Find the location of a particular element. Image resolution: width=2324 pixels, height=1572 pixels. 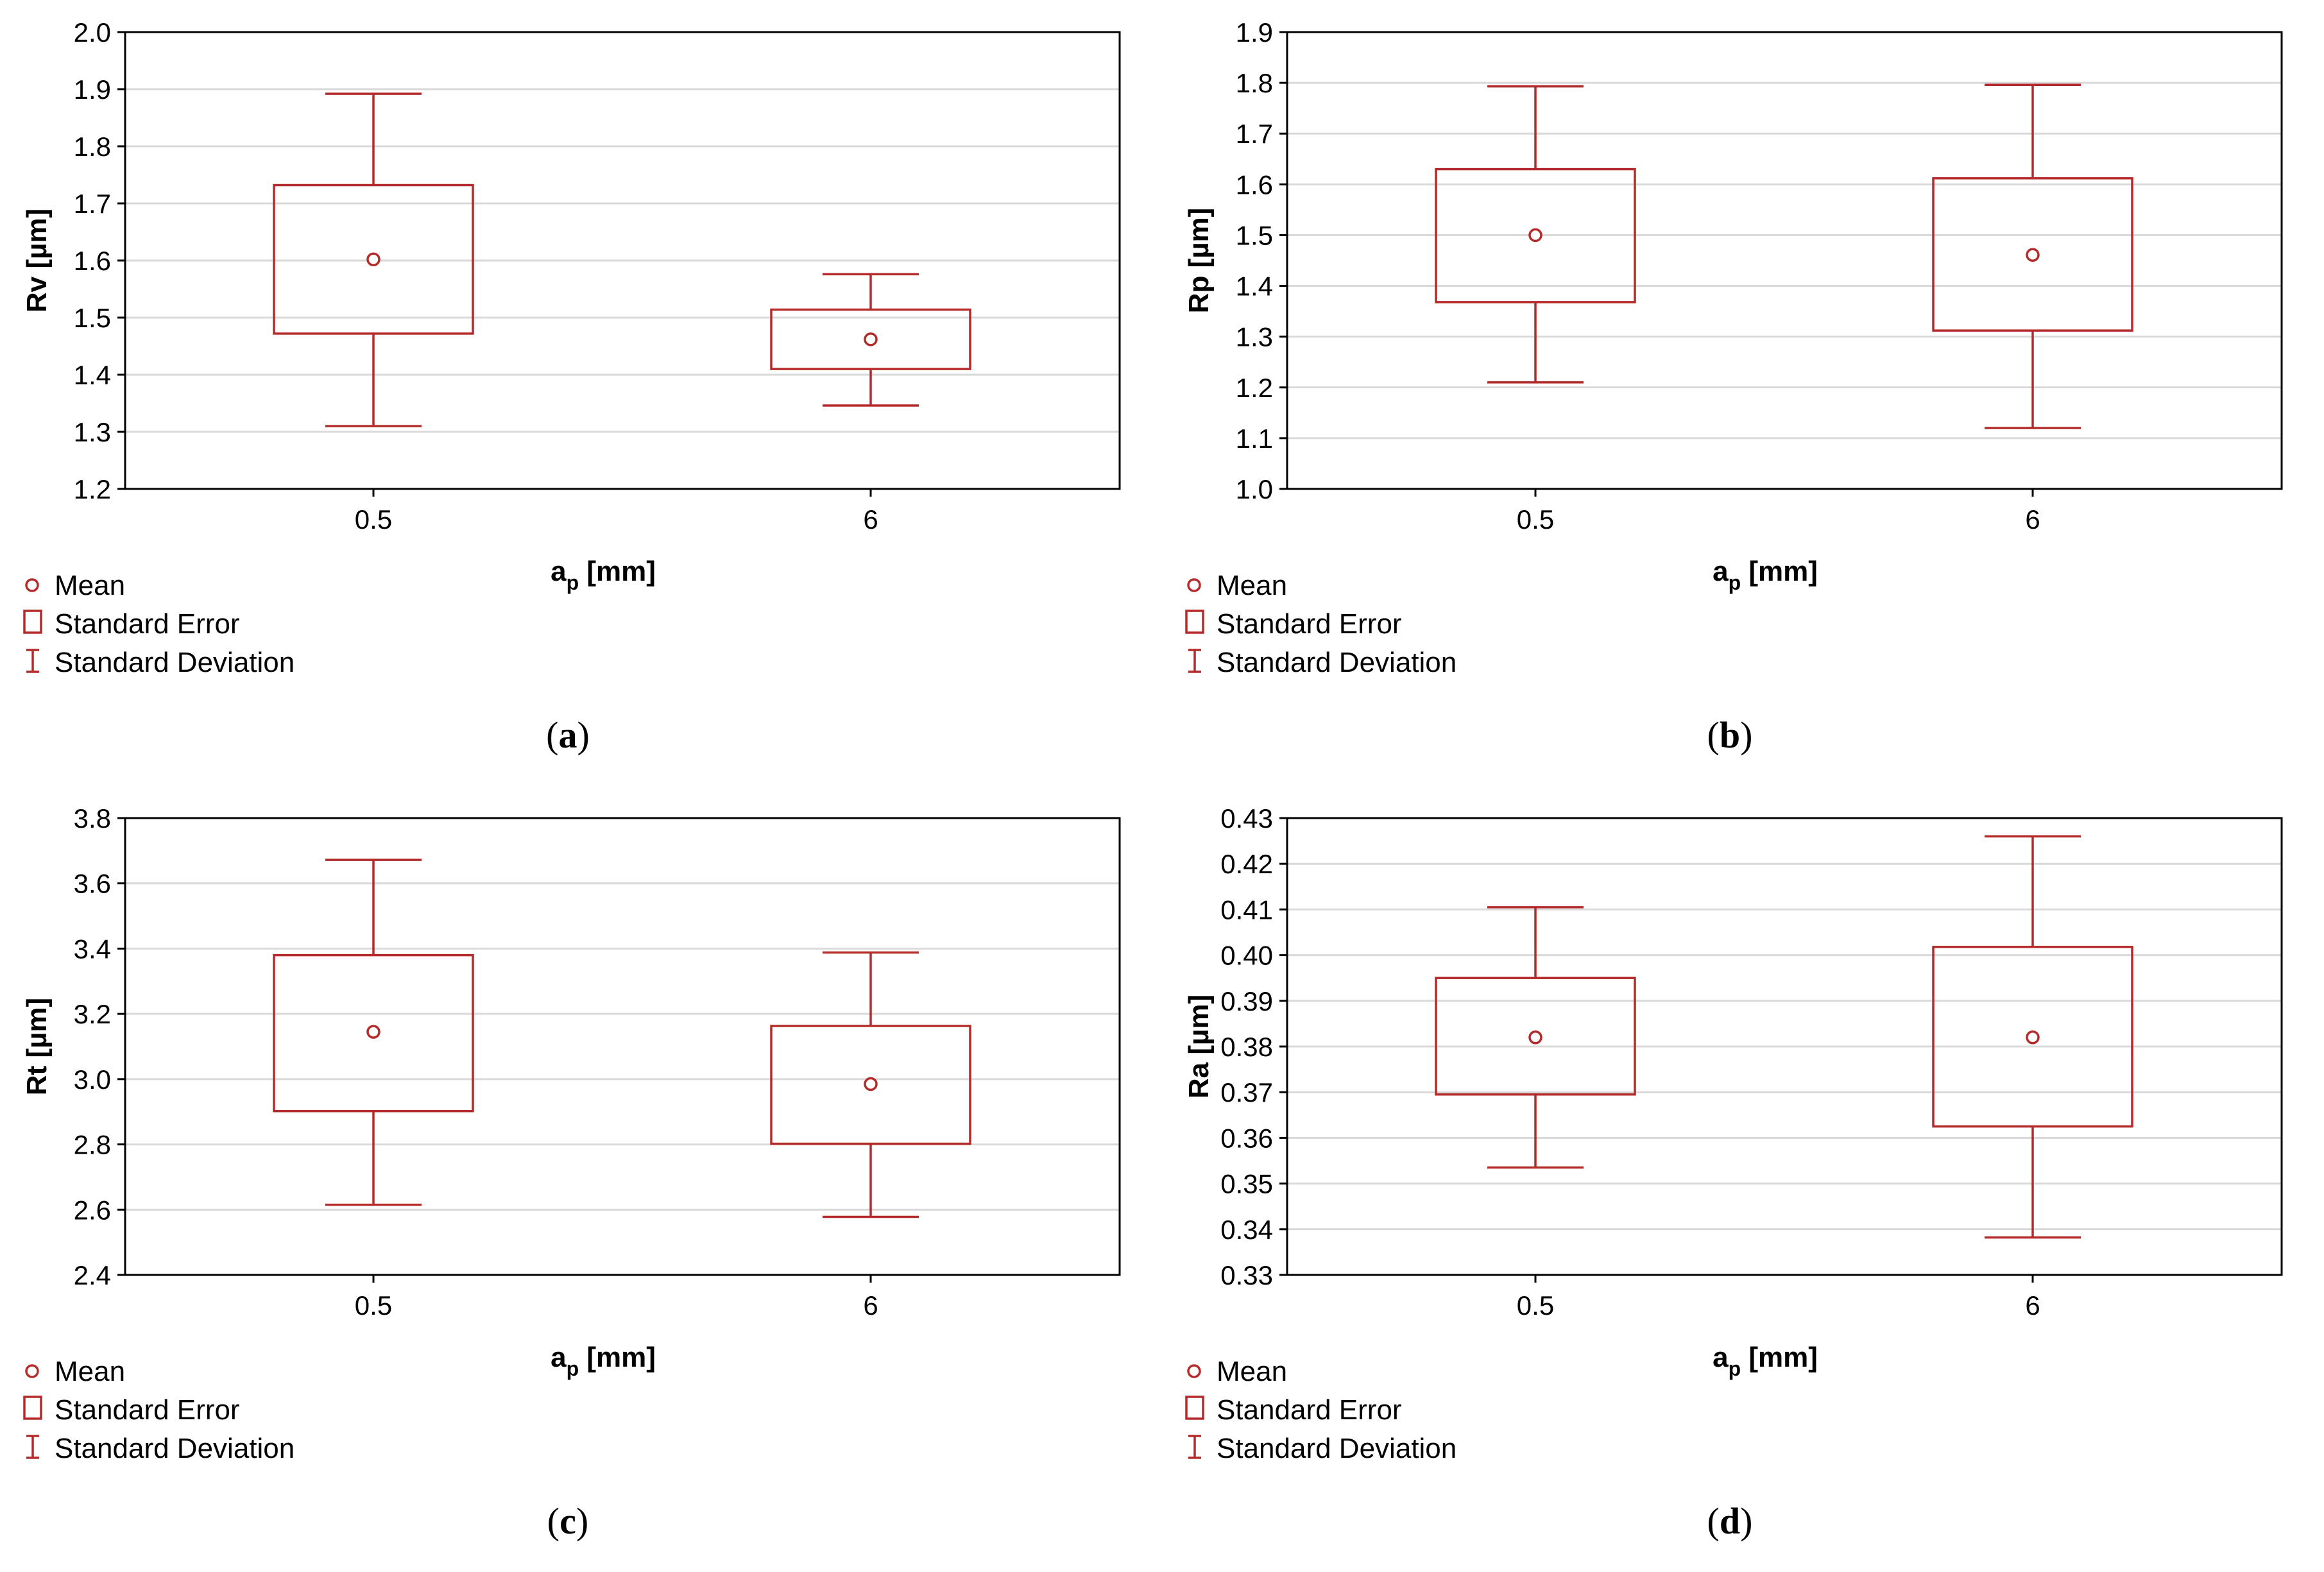

y-tick-label: 2.4 is located at coordinates (92, 1275).